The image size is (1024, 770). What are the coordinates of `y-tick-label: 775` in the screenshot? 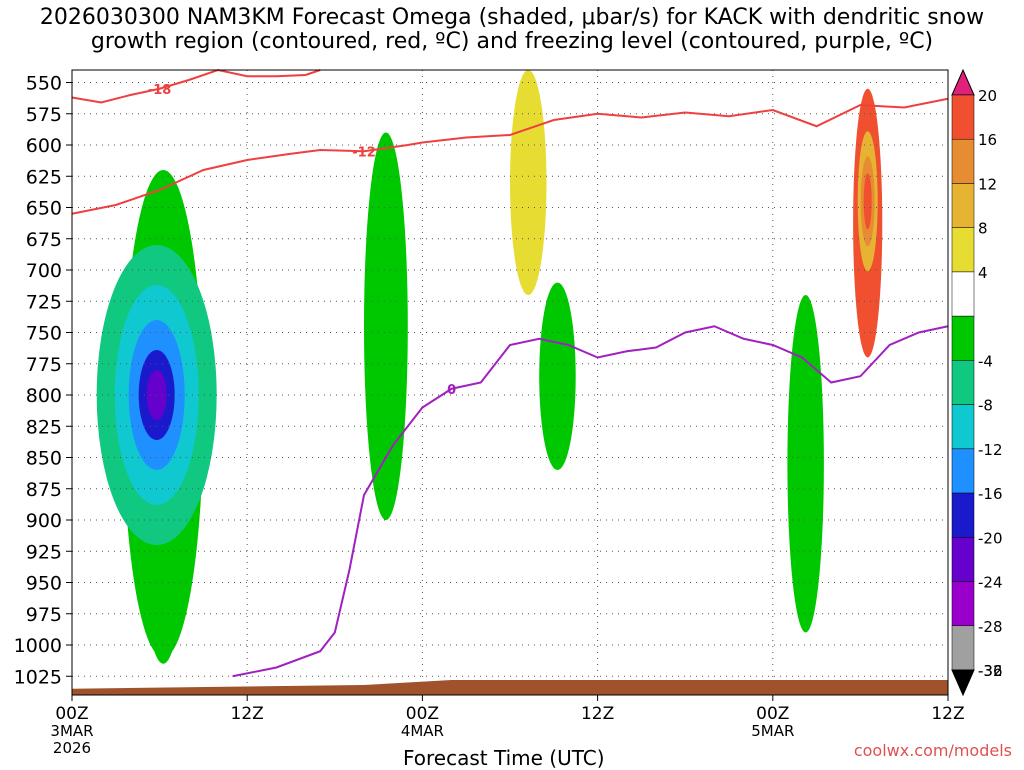 It's located at (44, 365).